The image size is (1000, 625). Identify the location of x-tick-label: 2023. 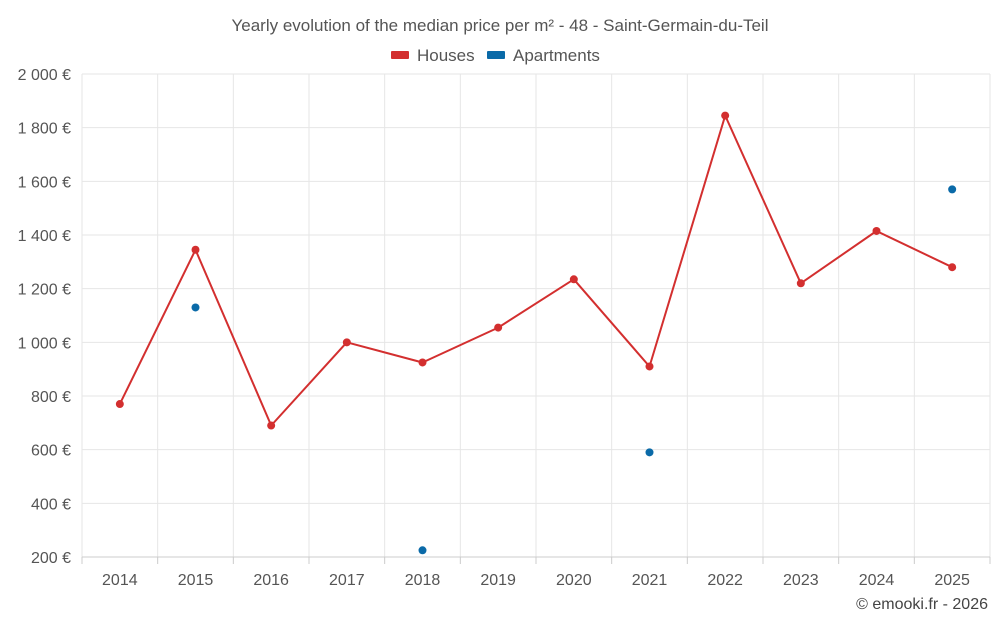
(801, 580).